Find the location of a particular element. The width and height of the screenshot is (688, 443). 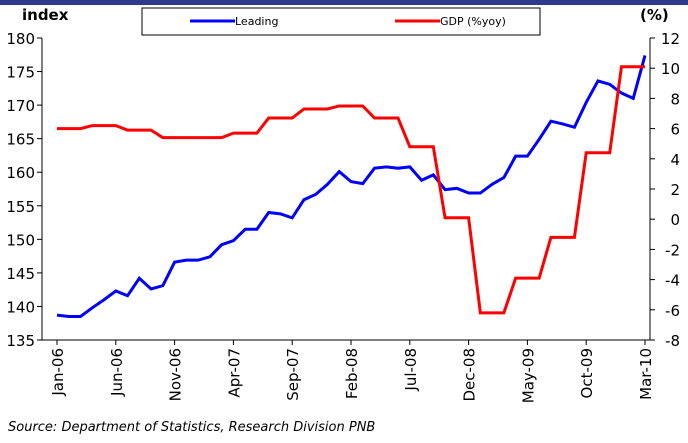

y-tick-label: 140 is located at coordinates (20, 307).